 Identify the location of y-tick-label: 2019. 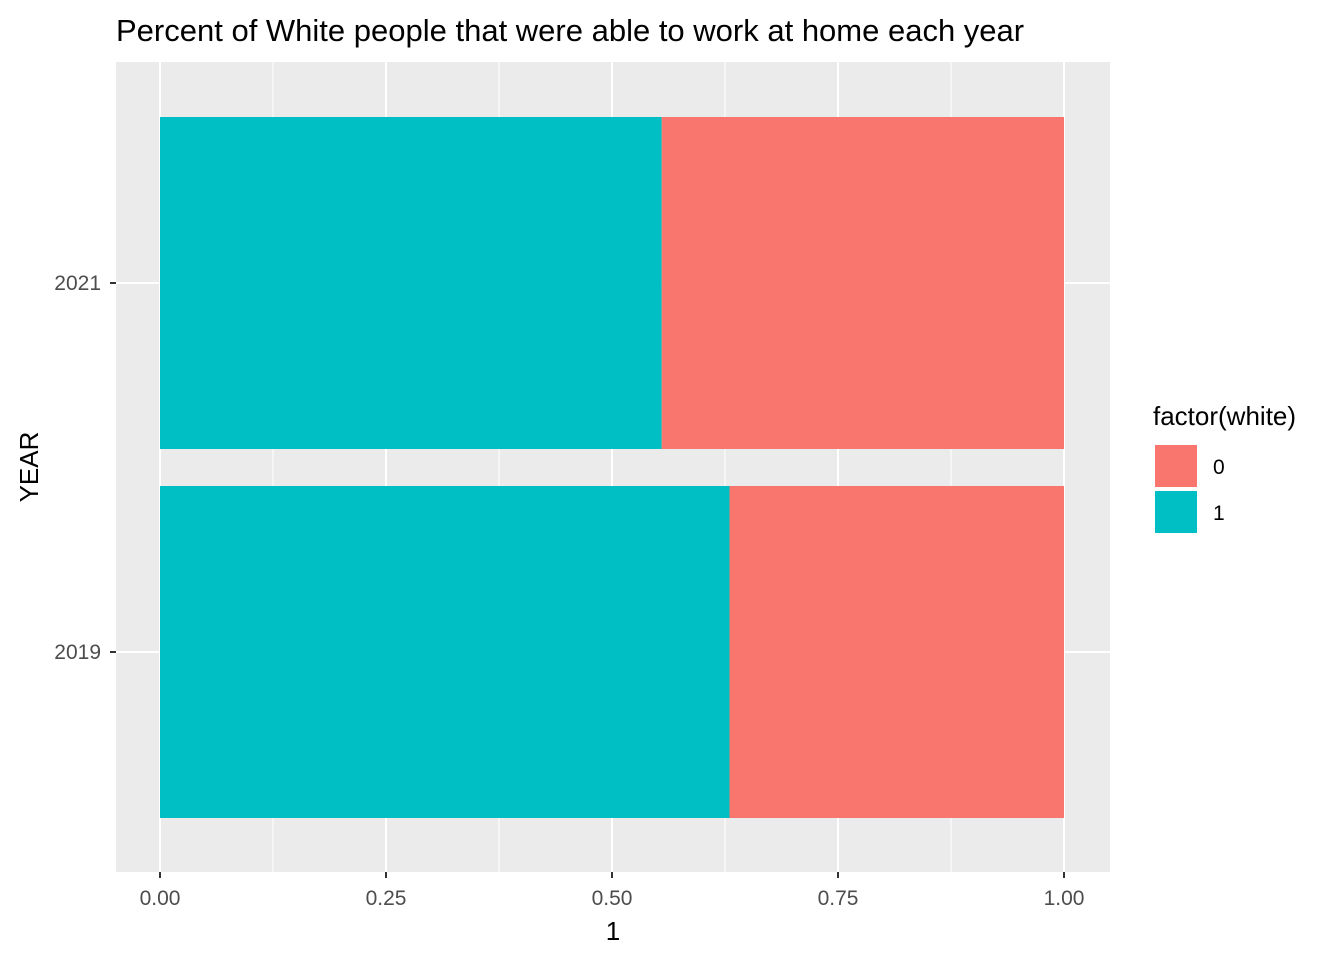
(77, 652).